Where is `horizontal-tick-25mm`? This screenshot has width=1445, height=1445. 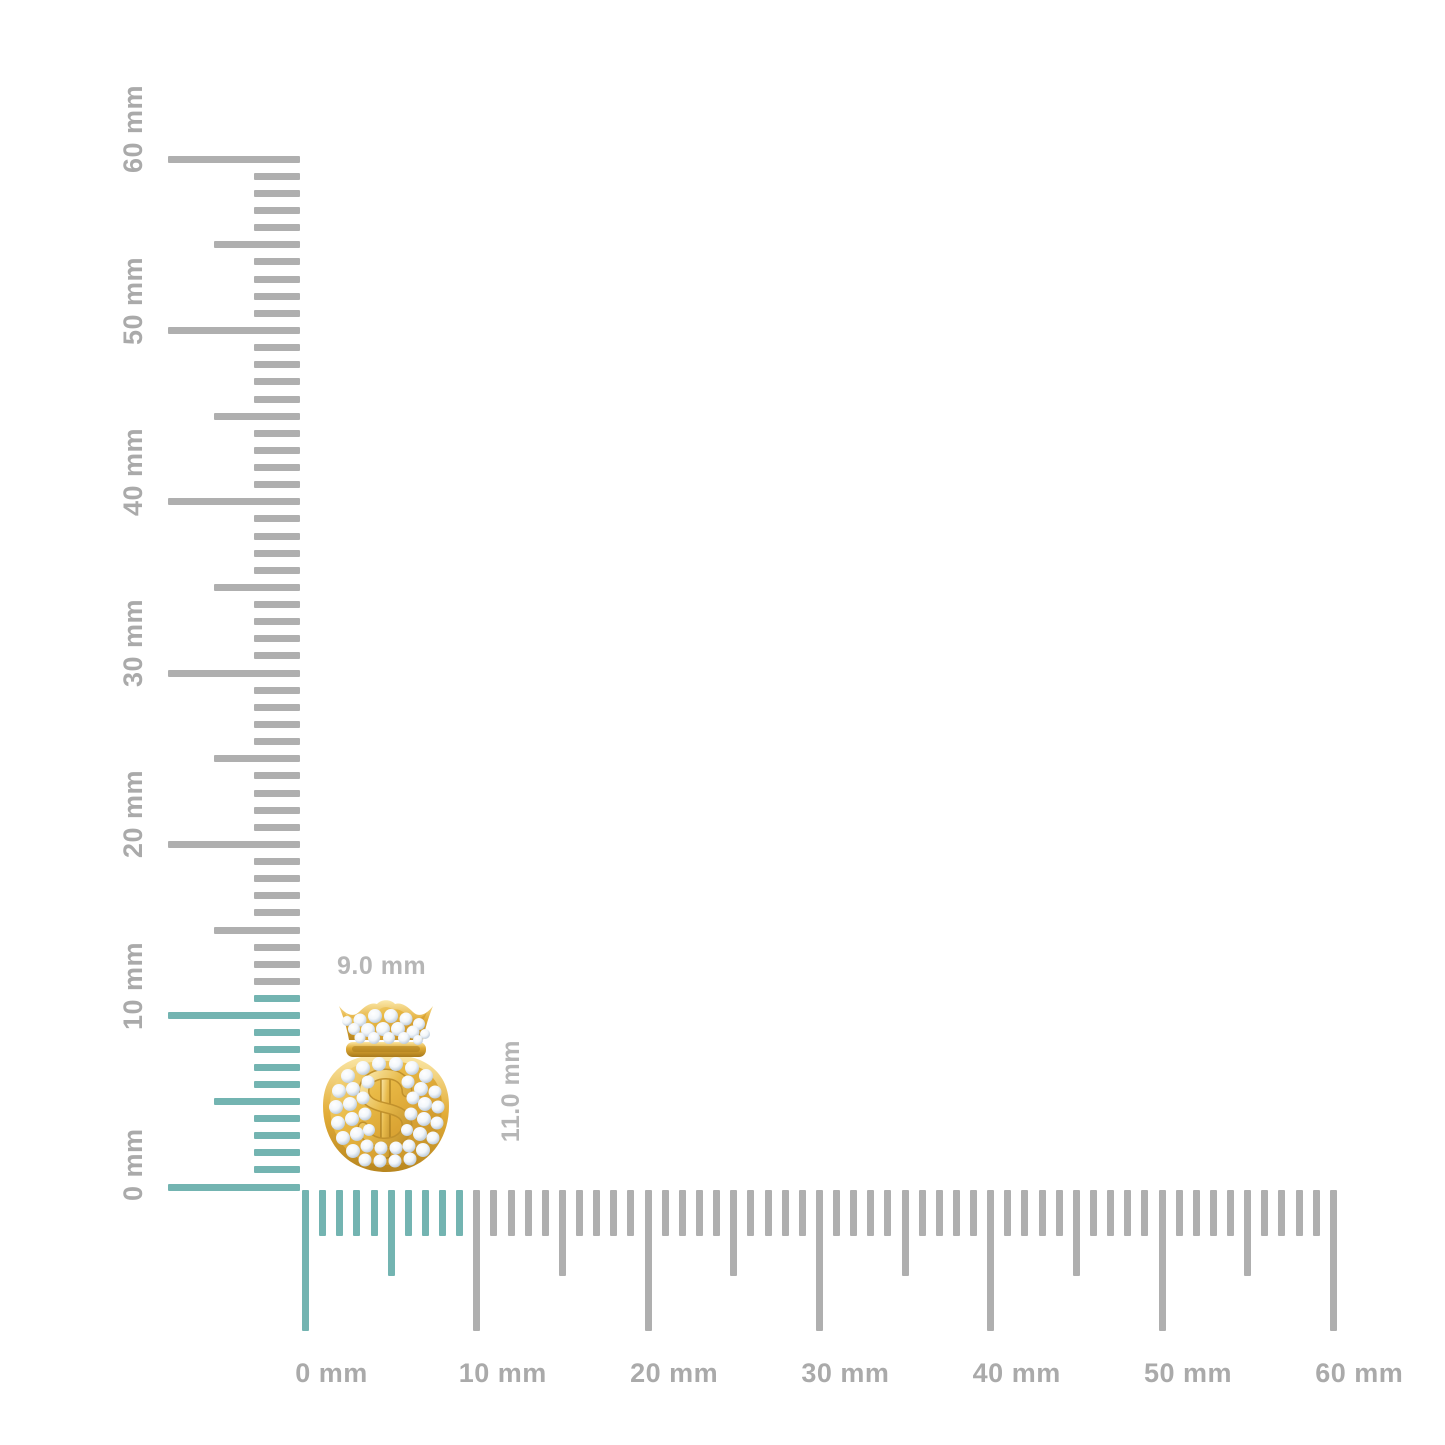 horizontal-tick-25mm is located at coordinates (734, 1233).